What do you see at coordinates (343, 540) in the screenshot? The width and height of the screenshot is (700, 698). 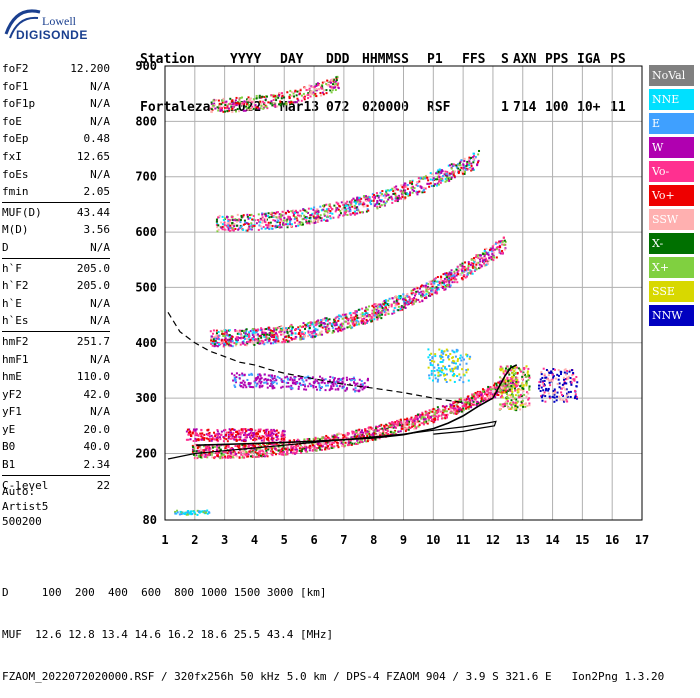 I see `x-tick-label: 7` at bounding box center [343, 540].